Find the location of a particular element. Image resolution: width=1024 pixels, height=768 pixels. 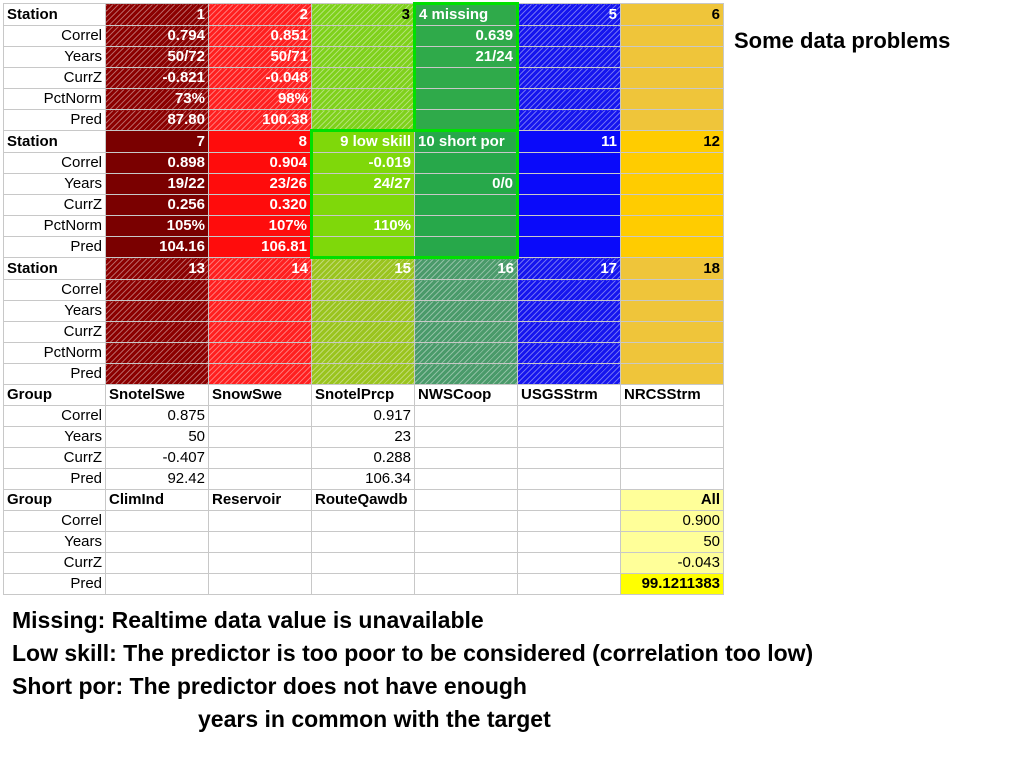

group-cell: All is located at coordinates (672, 500).